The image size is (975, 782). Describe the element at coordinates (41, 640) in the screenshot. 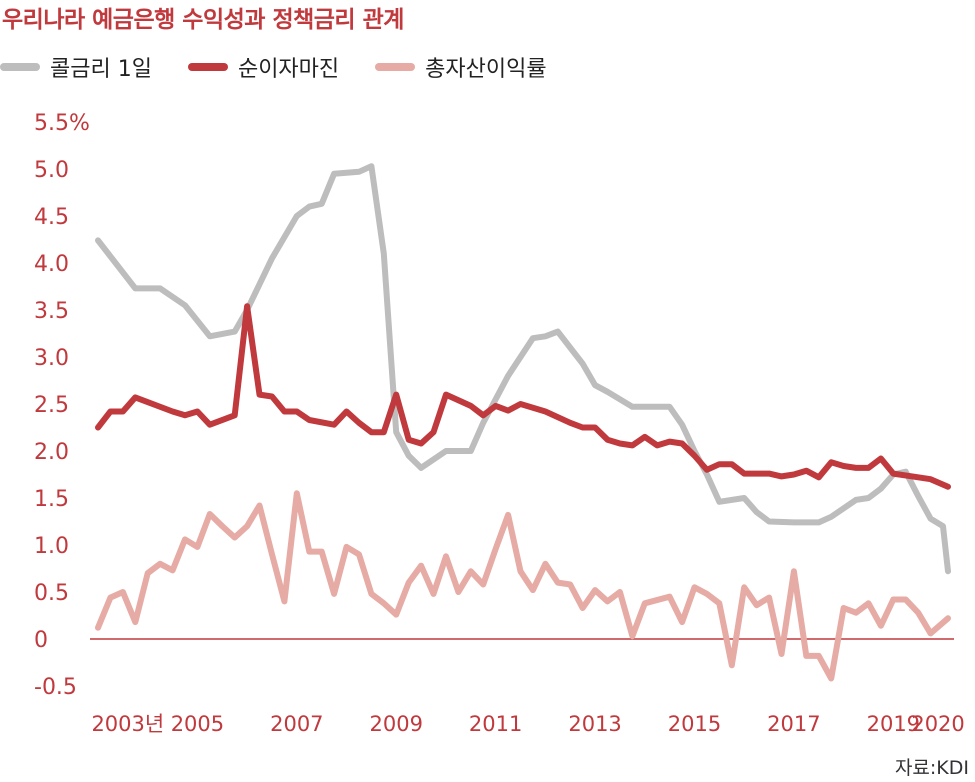

I see `y-tick-label: 0` at that location.